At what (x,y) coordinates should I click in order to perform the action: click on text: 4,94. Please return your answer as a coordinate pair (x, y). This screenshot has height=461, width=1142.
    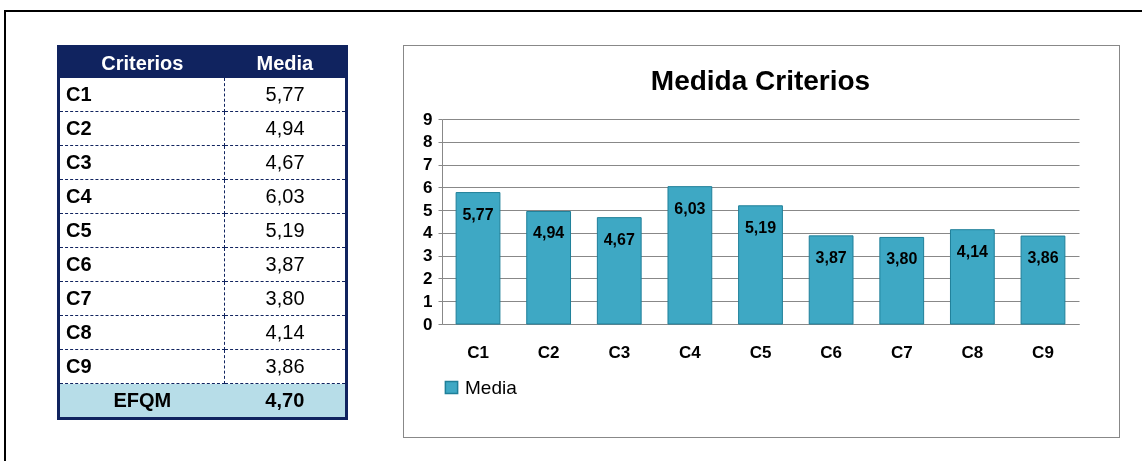
    Looking at the image, I should click on (285, 128).